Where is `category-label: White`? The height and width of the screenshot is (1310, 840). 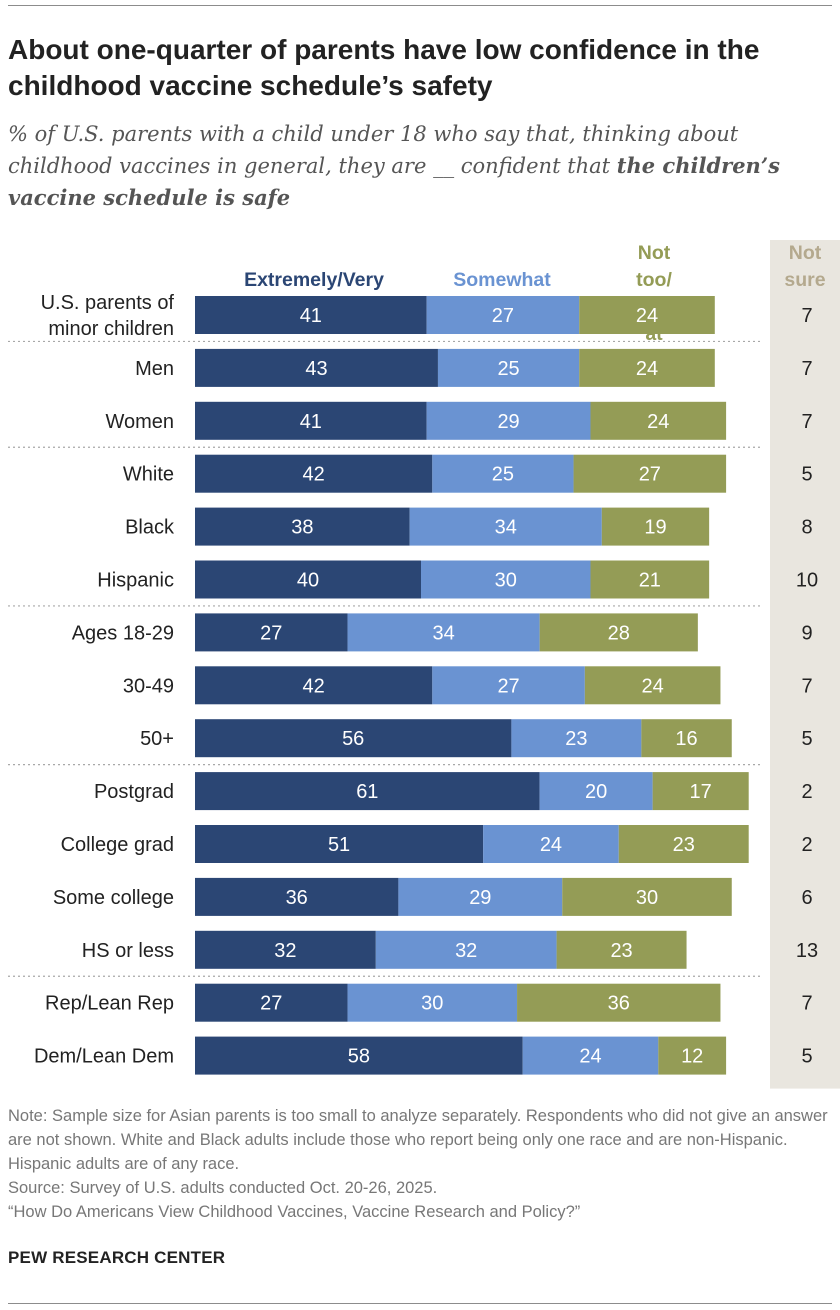 category-label: White is located at coordinates (148, 475).